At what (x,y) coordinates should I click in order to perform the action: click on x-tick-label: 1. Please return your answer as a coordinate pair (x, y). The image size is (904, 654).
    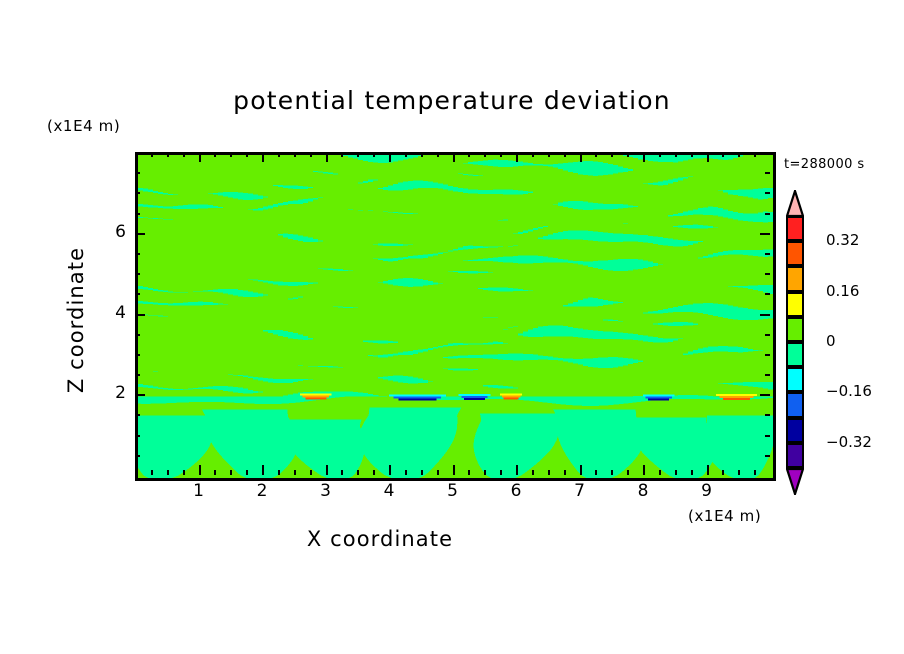
    Looking at the image, I should click on (198, 491).